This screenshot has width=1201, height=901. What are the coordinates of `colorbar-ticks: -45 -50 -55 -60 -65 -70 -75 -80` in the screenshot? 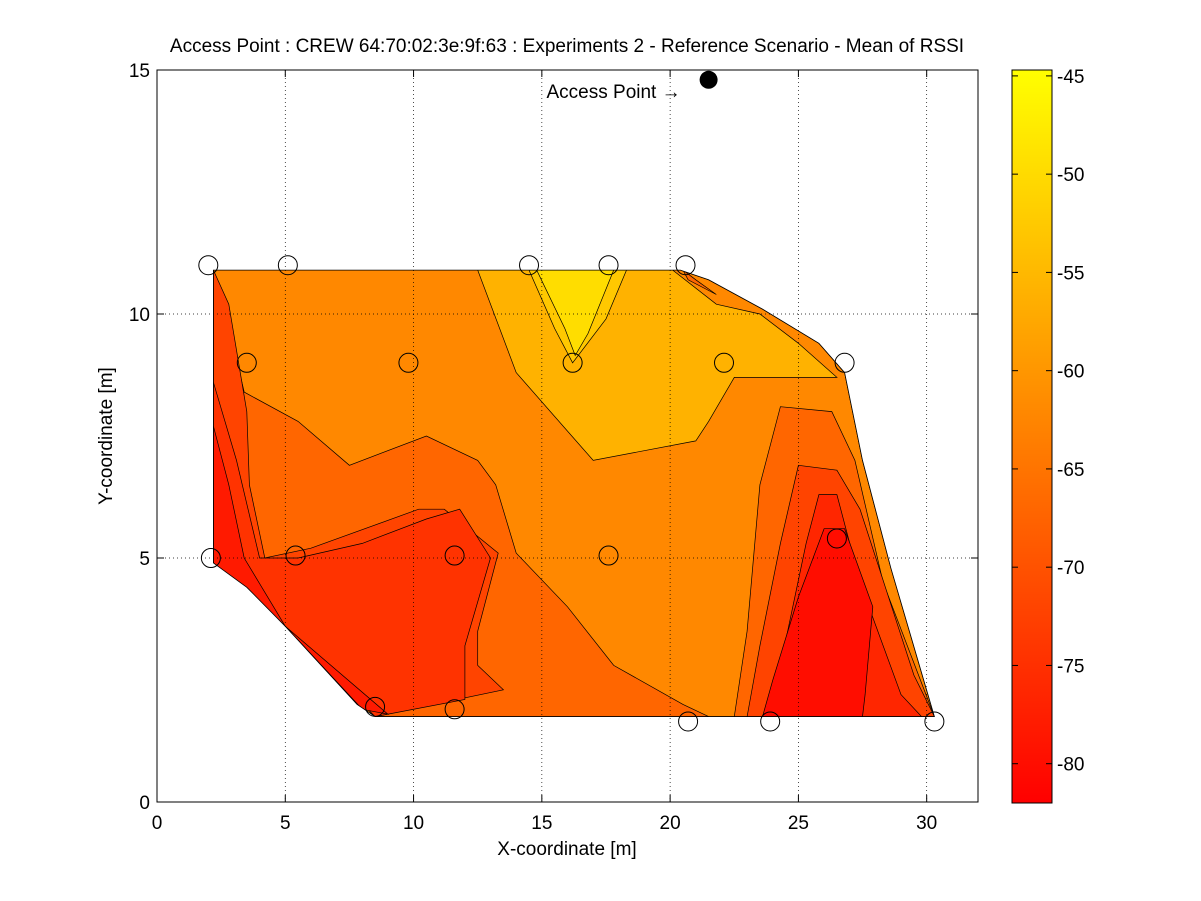 It's located at (1048, 421).